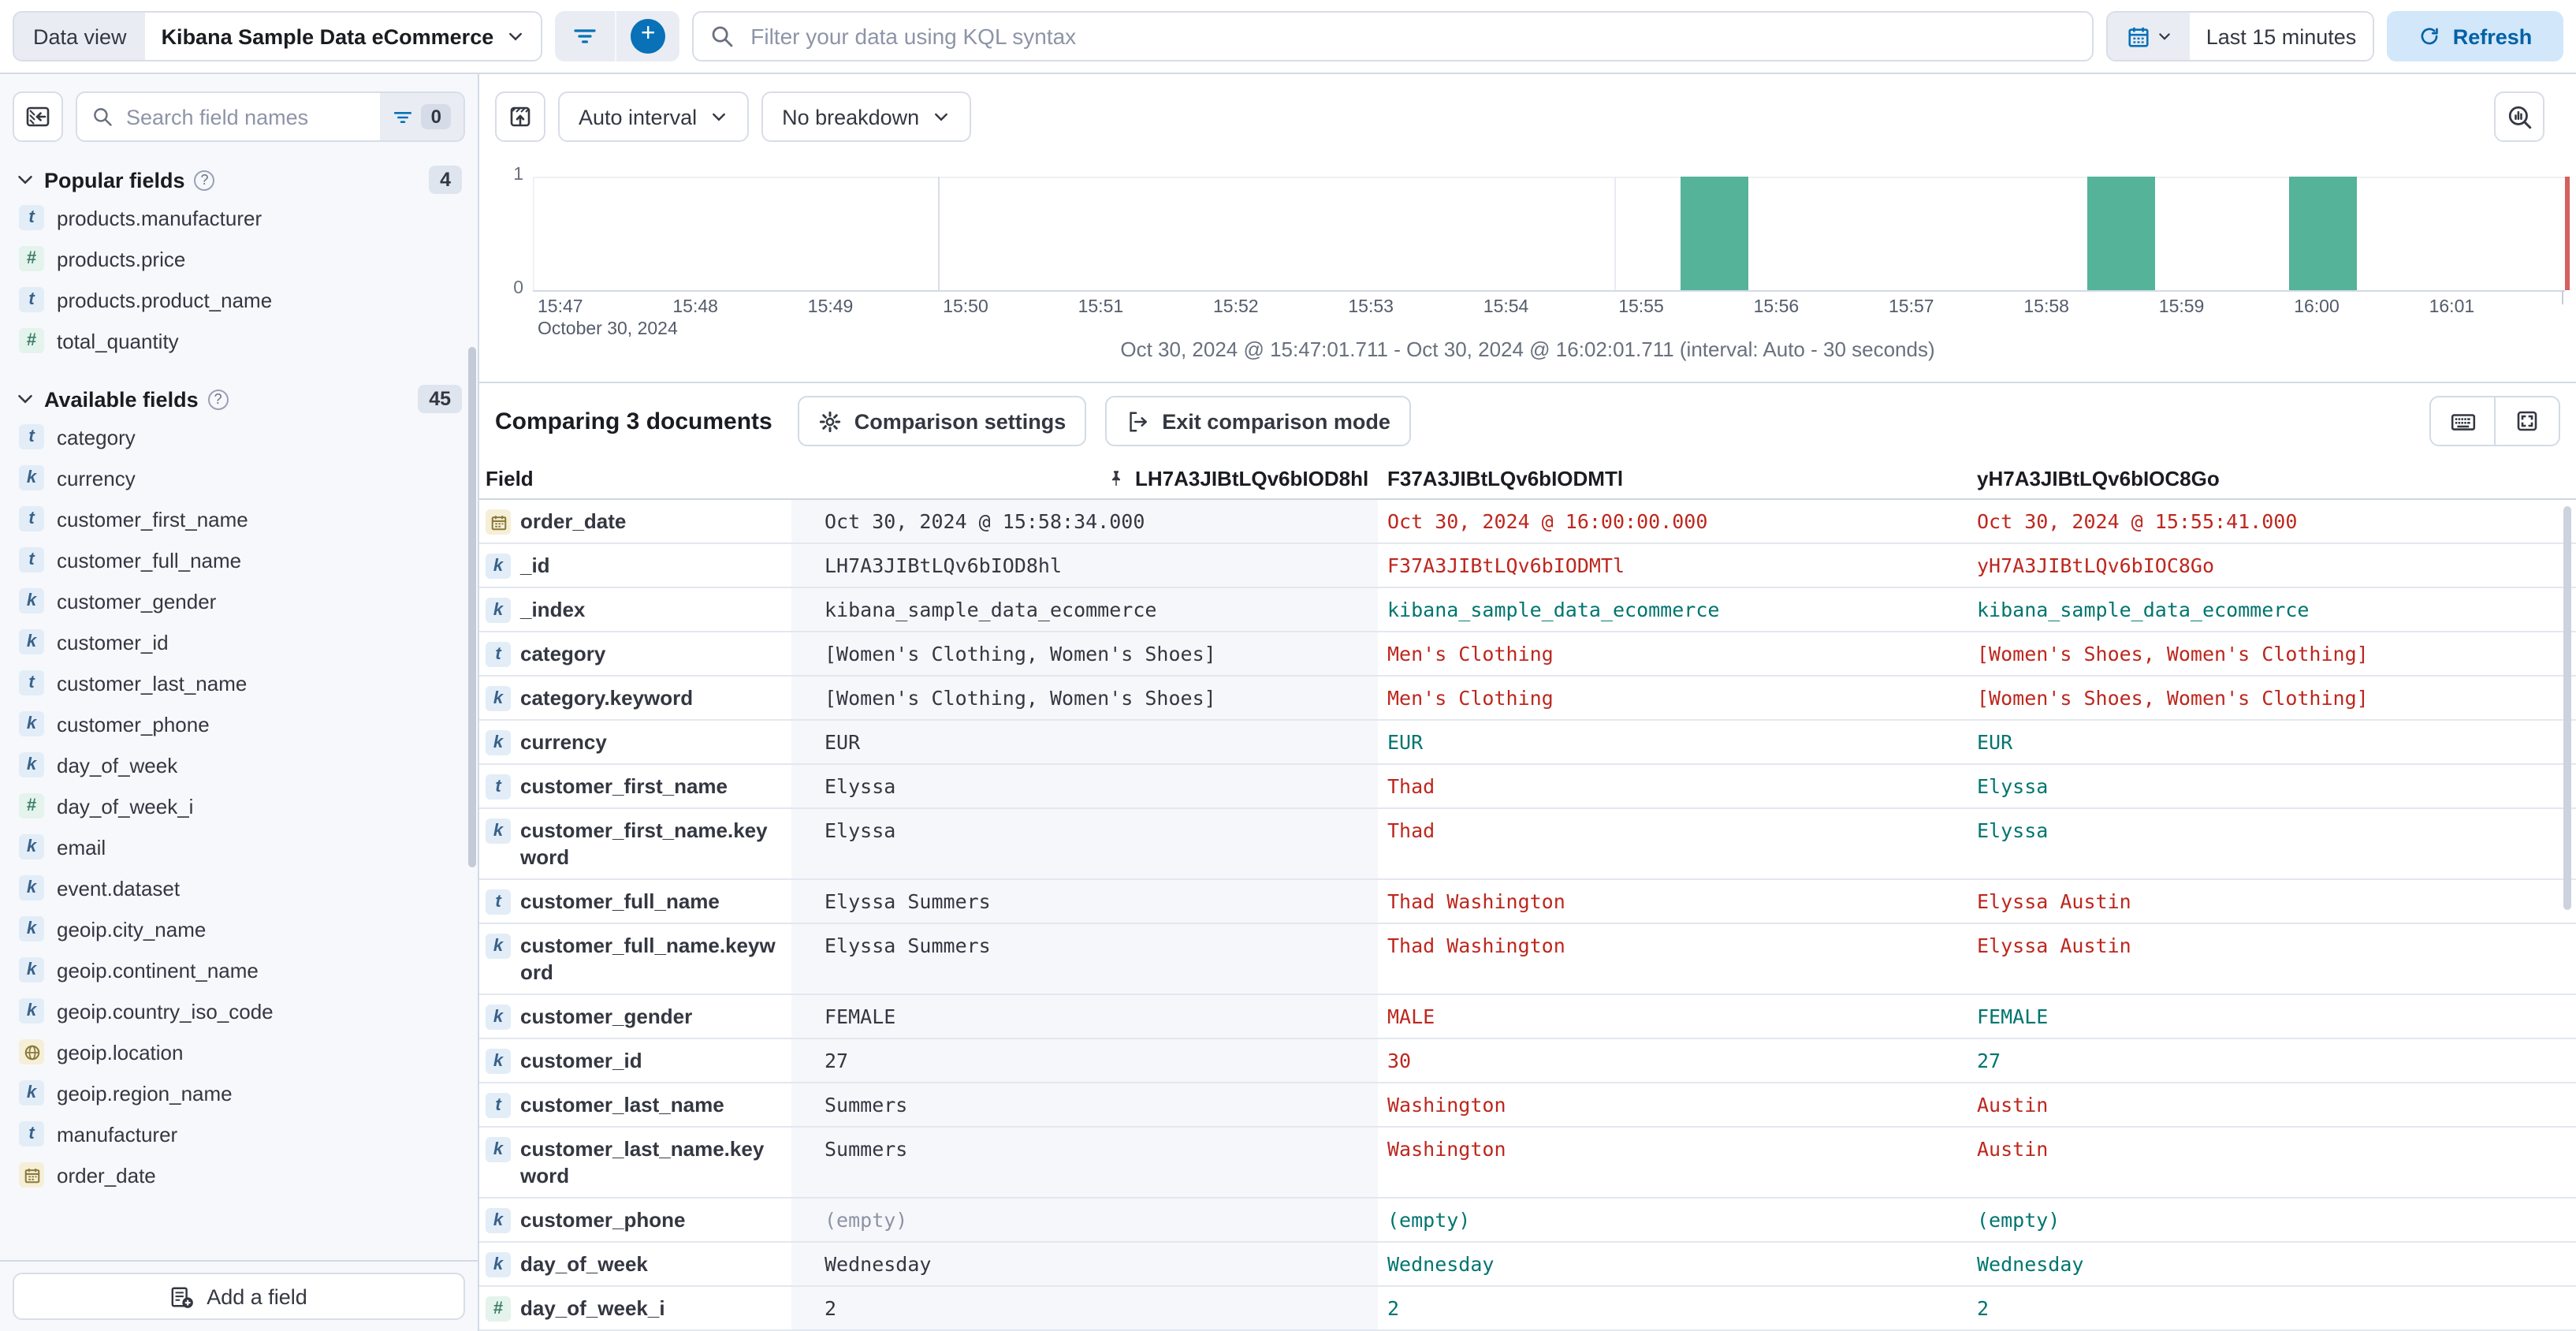  Describe the element at coordinates (1084, 742) in the screenshot. I see `baseline-value-cell: EUR` at that location.